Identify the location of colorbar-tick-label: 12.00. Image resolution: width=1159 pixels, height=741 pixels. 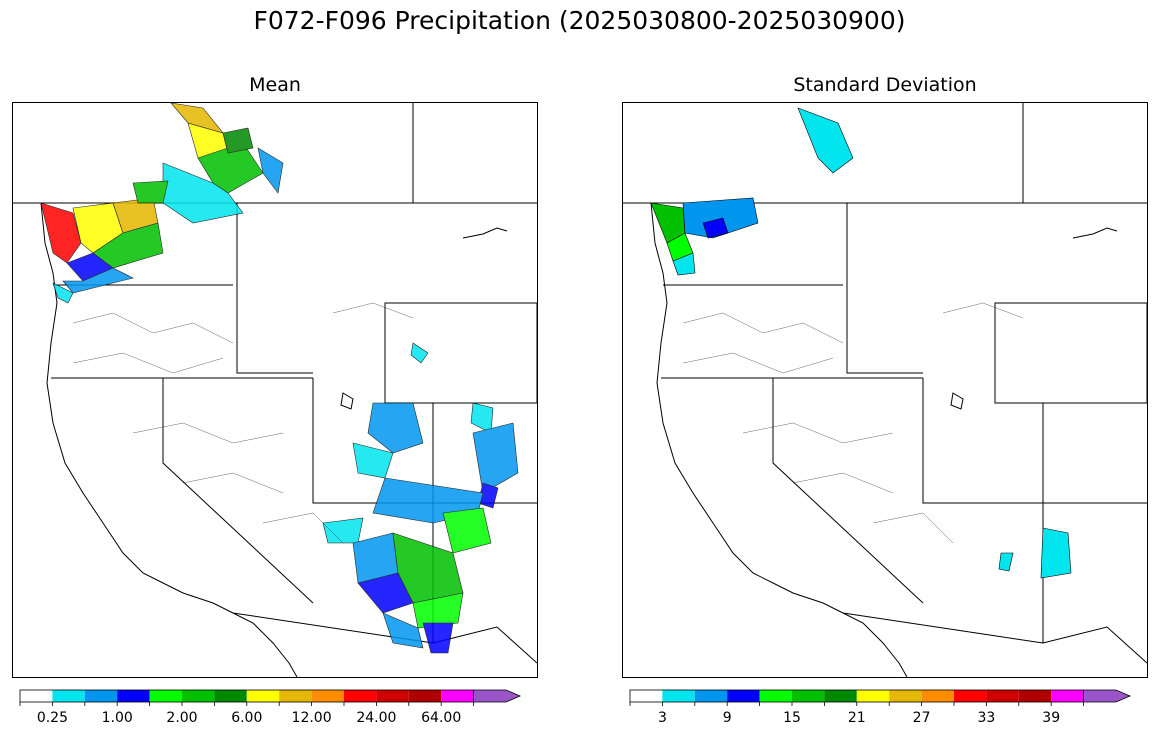
(312, 718).